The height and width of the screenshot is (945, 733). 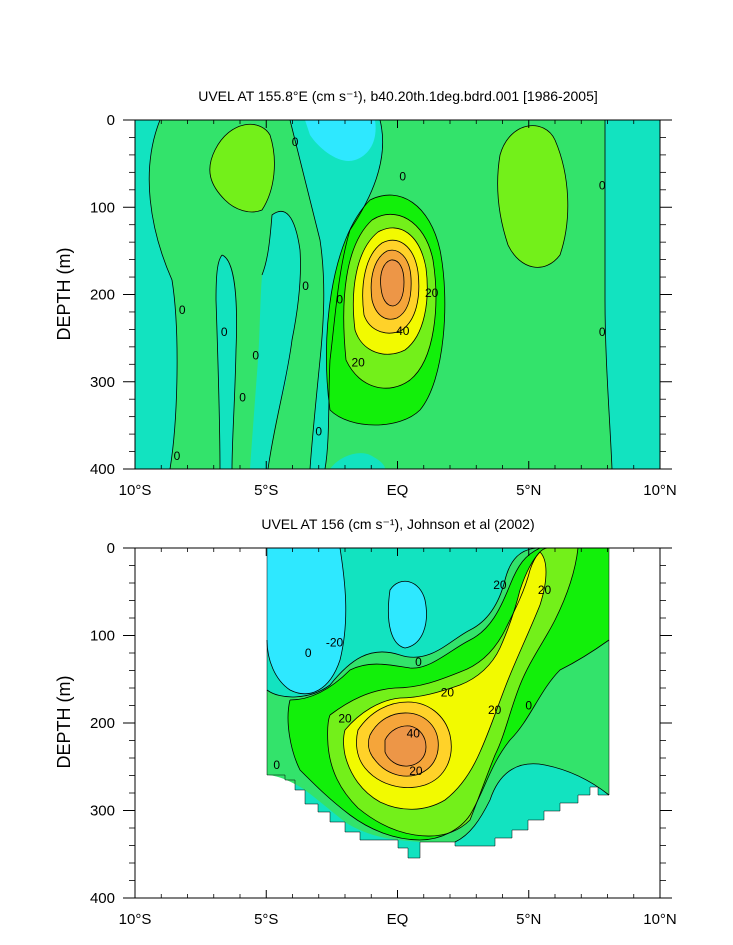 What do you see at coordinates (335, 643) in the screenshot?
I see `contour-label: -20` at bounding box center [335, 643].